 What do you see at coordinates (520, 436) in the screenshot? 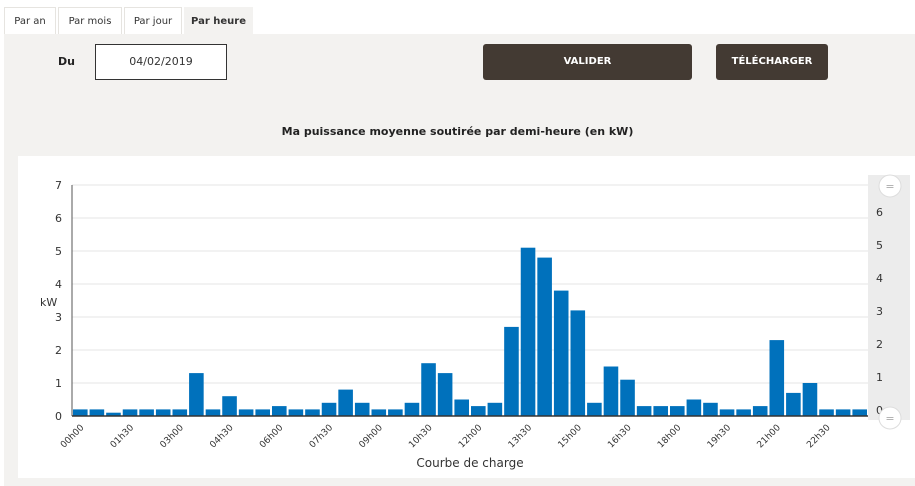
I see `x-tick-label: 13h30` at bounding box center [520, 436].